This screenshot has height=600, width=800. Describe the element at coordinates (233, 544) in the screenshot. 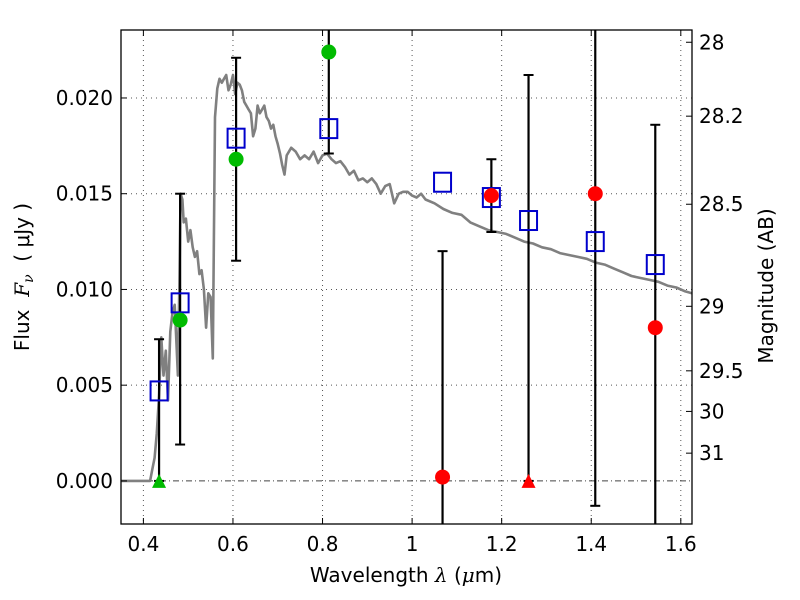

I see `x-tick-label: 0.6` at that location.